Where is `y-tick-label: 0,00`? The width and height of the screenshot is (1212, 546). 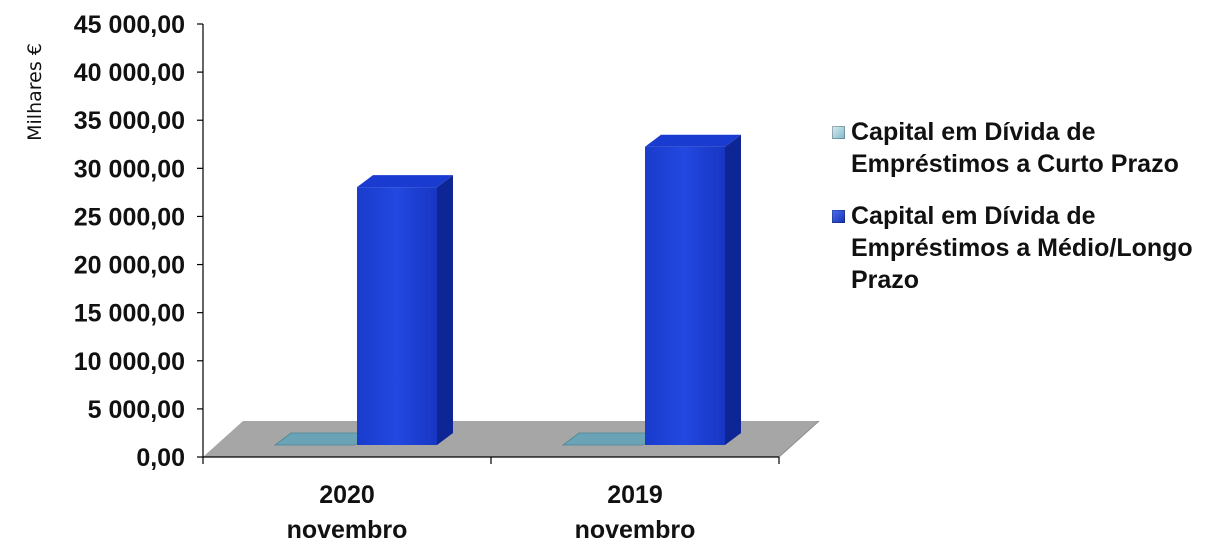 y-tick-label: 0,00 is located at coordinates (160, 458).